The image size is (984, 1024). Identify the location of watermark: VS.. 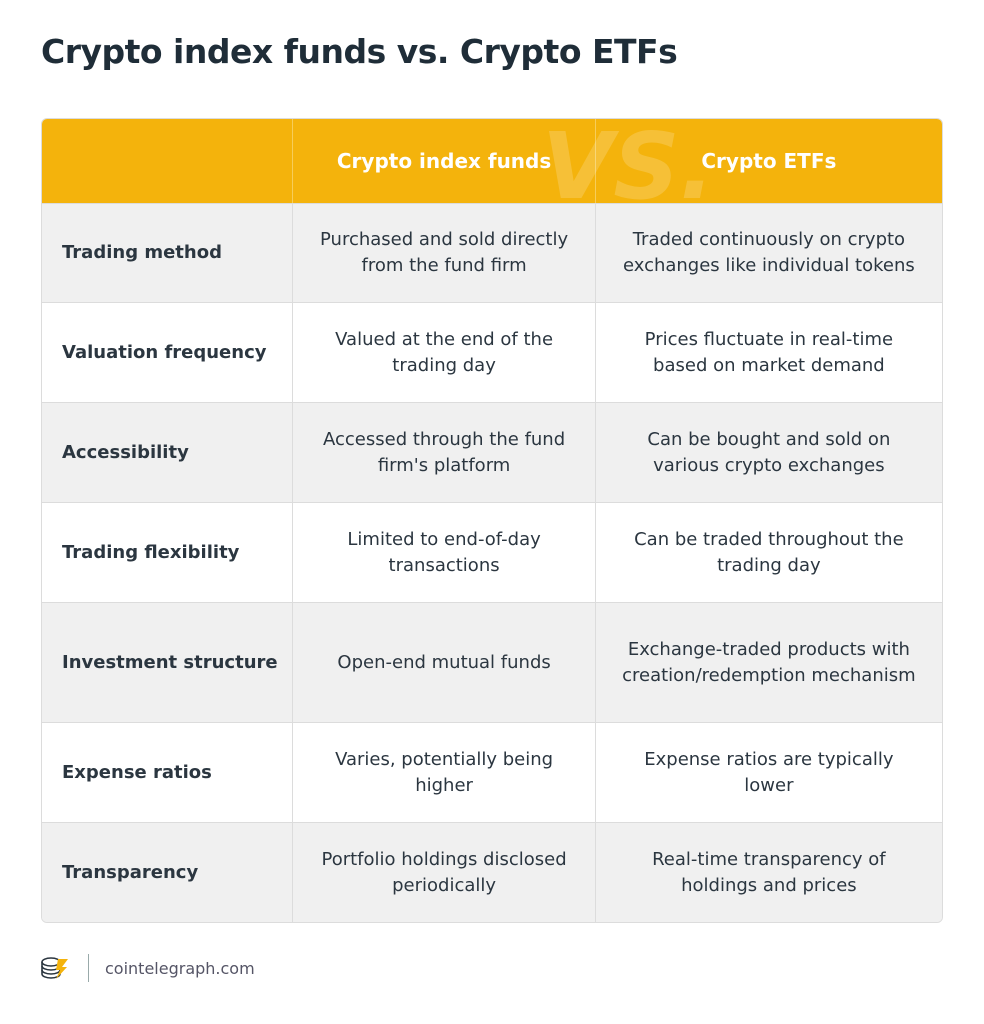
(628, 169).